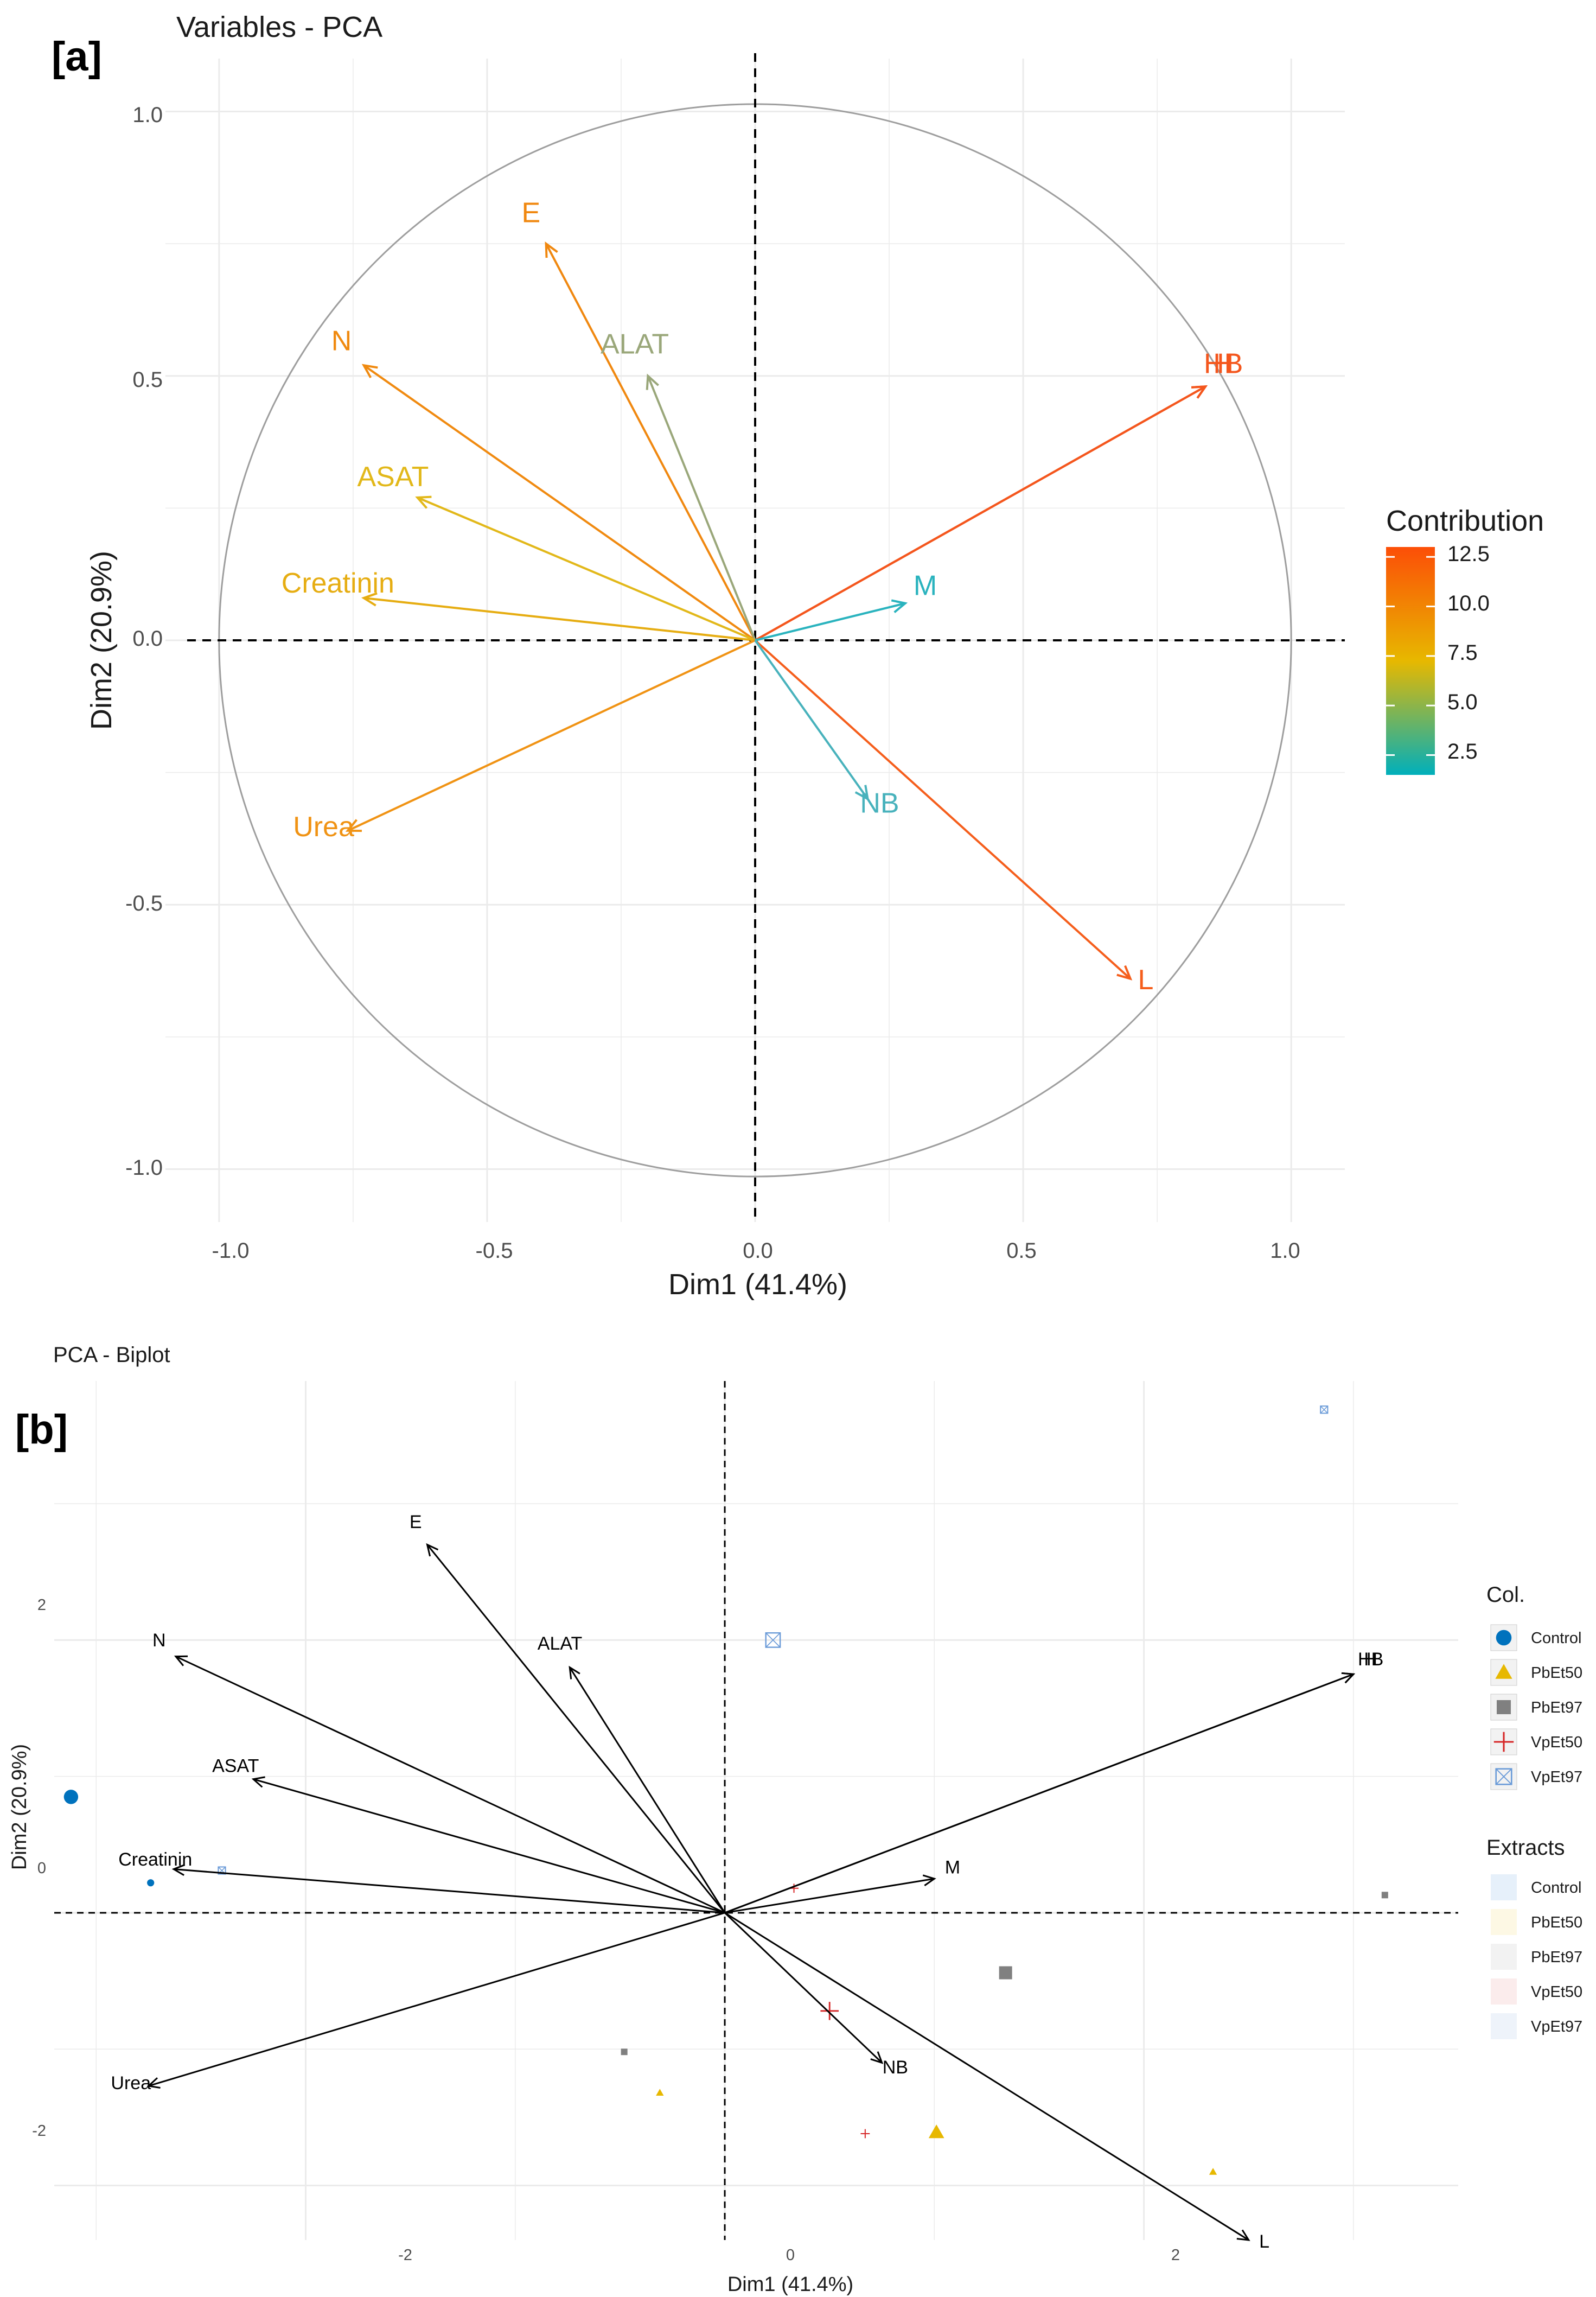 This screenshot has height=2297, width=1596. I want to click on biplot-arrow-H, so click(1039, 1793).